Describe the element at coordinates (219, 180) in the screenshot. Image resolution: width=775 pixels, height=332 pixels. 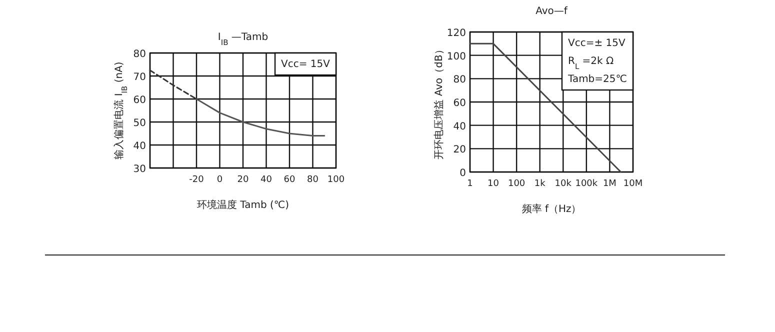
I see `x-tick-label: 0` at that location.